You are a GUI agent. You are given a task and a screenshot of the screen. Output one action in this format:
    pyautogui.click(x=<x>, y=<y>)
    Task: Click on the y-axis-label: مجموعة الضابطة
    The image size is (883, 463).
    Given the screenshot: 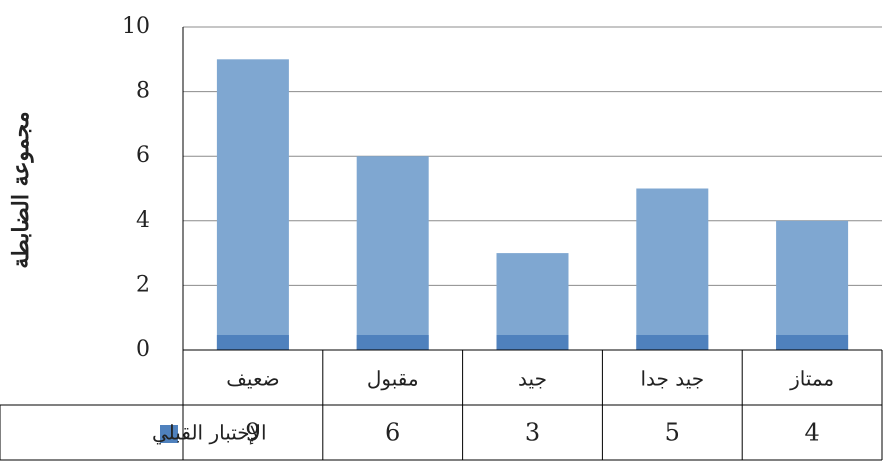 What is the action you would take?
    pyautogui.click(x=21, y=189)
    